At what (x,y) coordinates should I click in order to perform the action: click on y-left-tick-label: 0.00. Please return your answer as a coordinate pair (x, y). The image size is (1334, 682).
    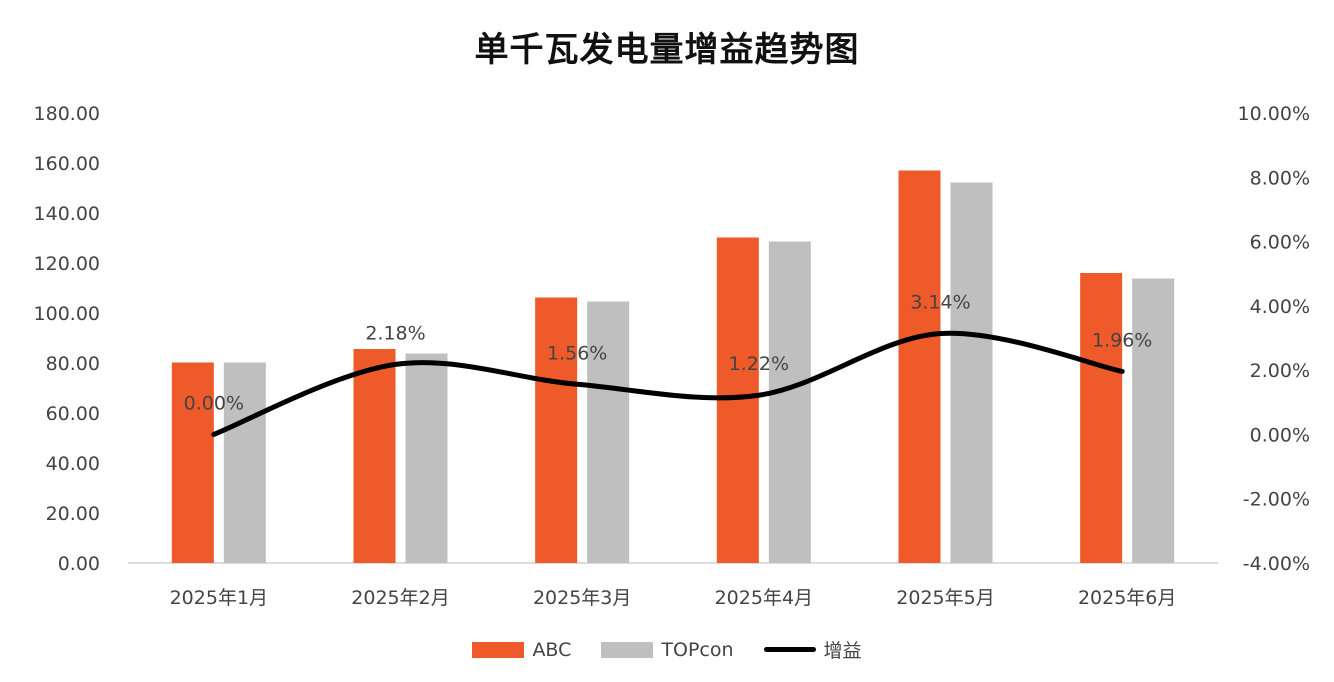
    Looking at the image, I should click on (79, 564).